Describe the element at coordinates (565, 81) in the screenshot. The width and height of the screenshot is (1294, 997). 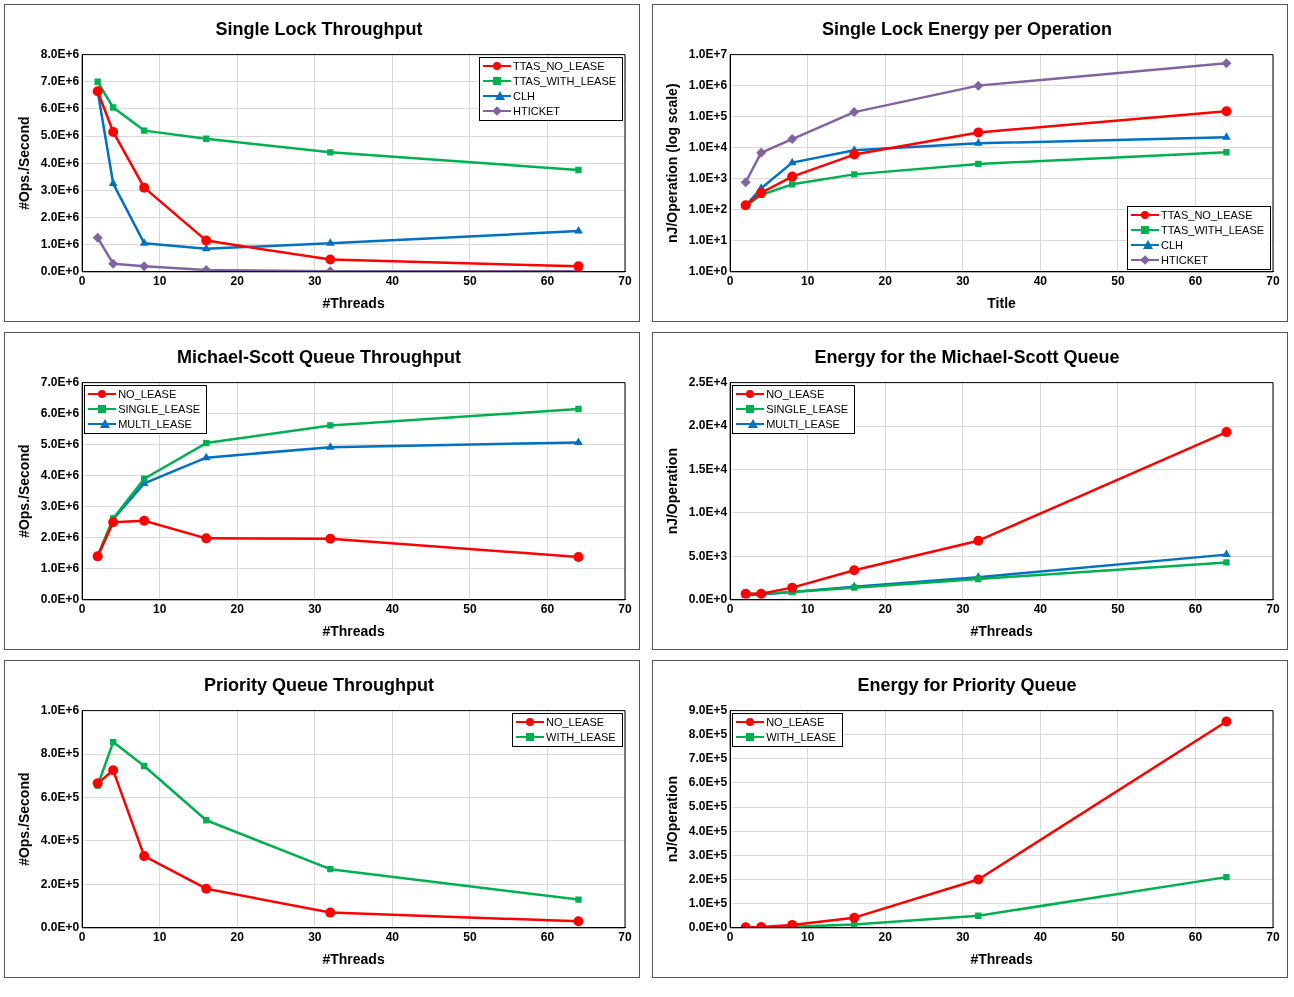
I see `legend-label: TTAS_WITH_LEASE` at that location.